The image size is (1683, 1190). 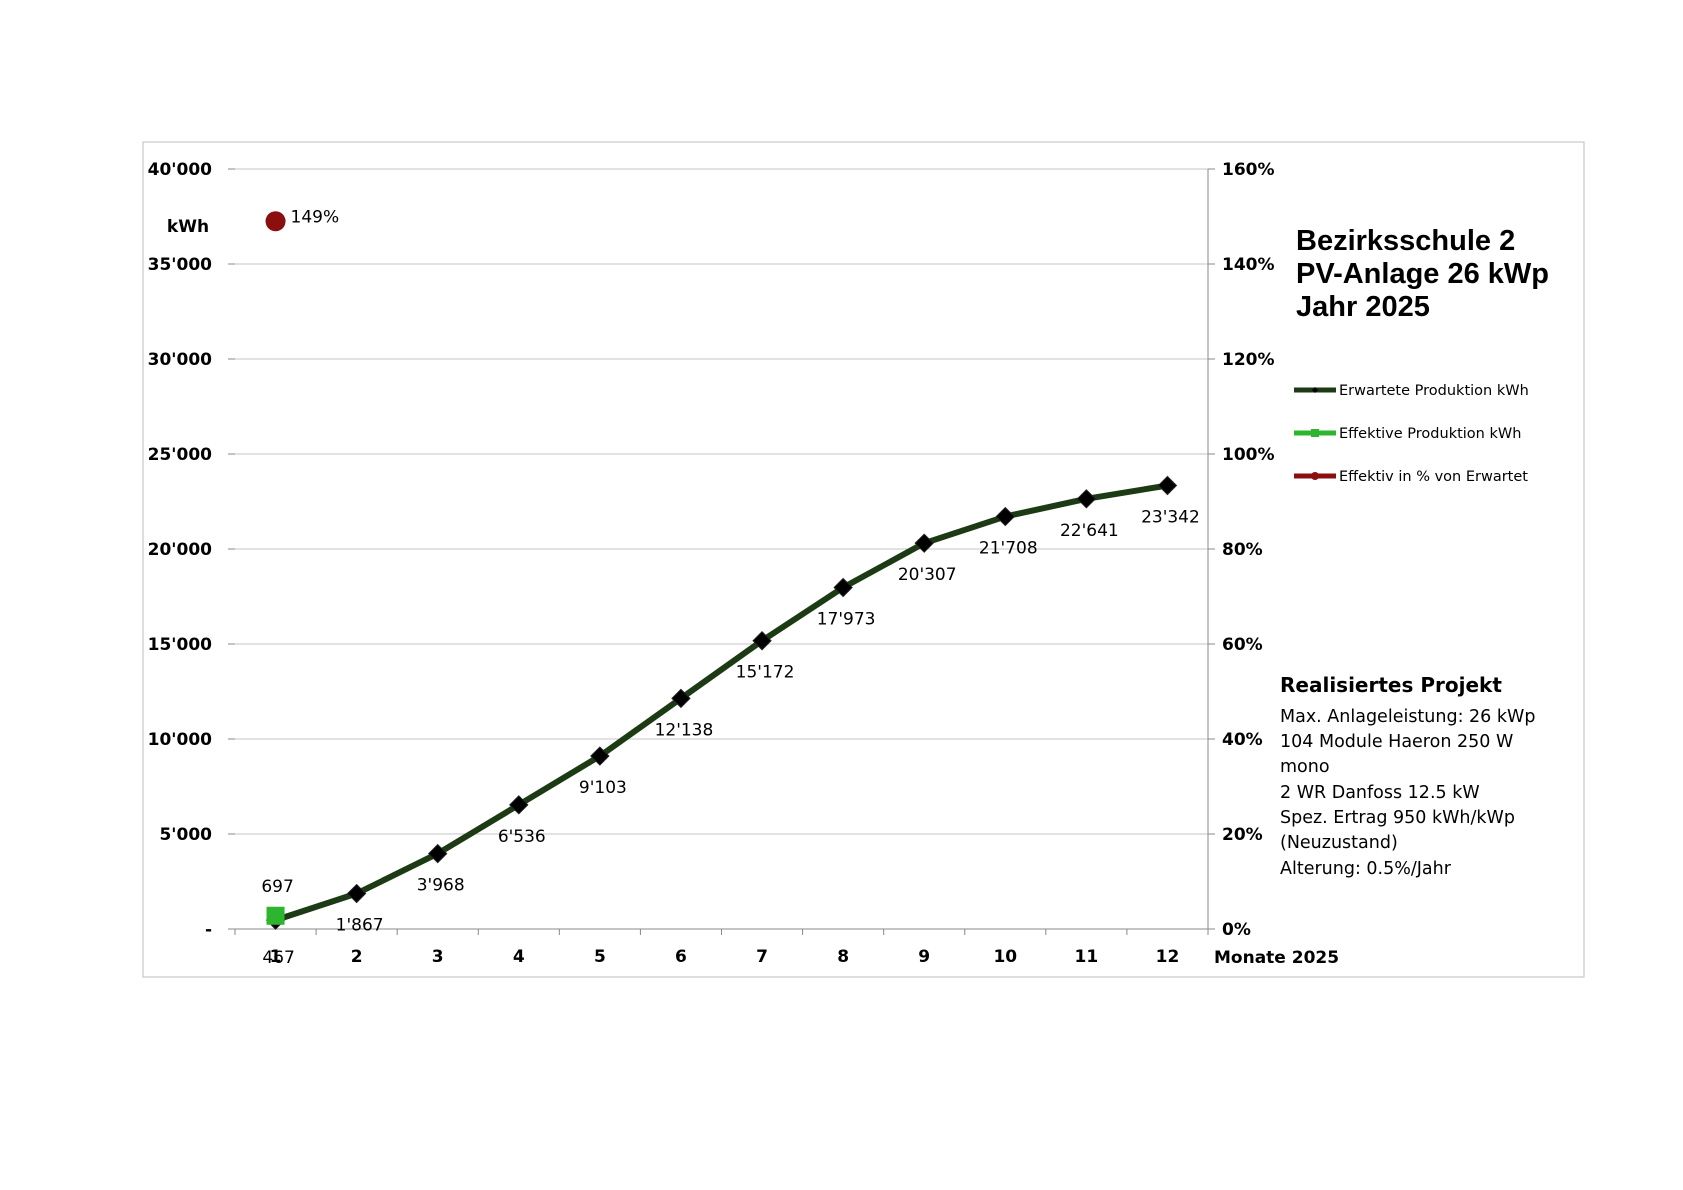 What do you see at coordinates (684, 730) in the screenshot?
I see `data-label: 12'138` at bounding box center [684, 730].